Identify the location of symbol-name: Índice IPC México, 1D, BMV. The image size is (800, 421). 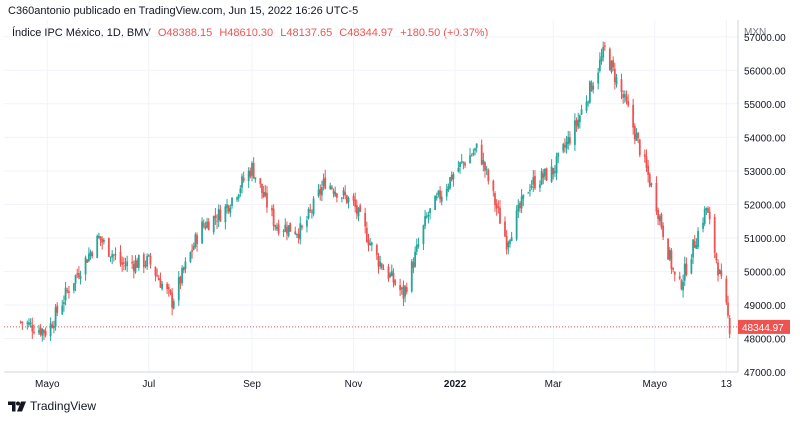
(81, 33).